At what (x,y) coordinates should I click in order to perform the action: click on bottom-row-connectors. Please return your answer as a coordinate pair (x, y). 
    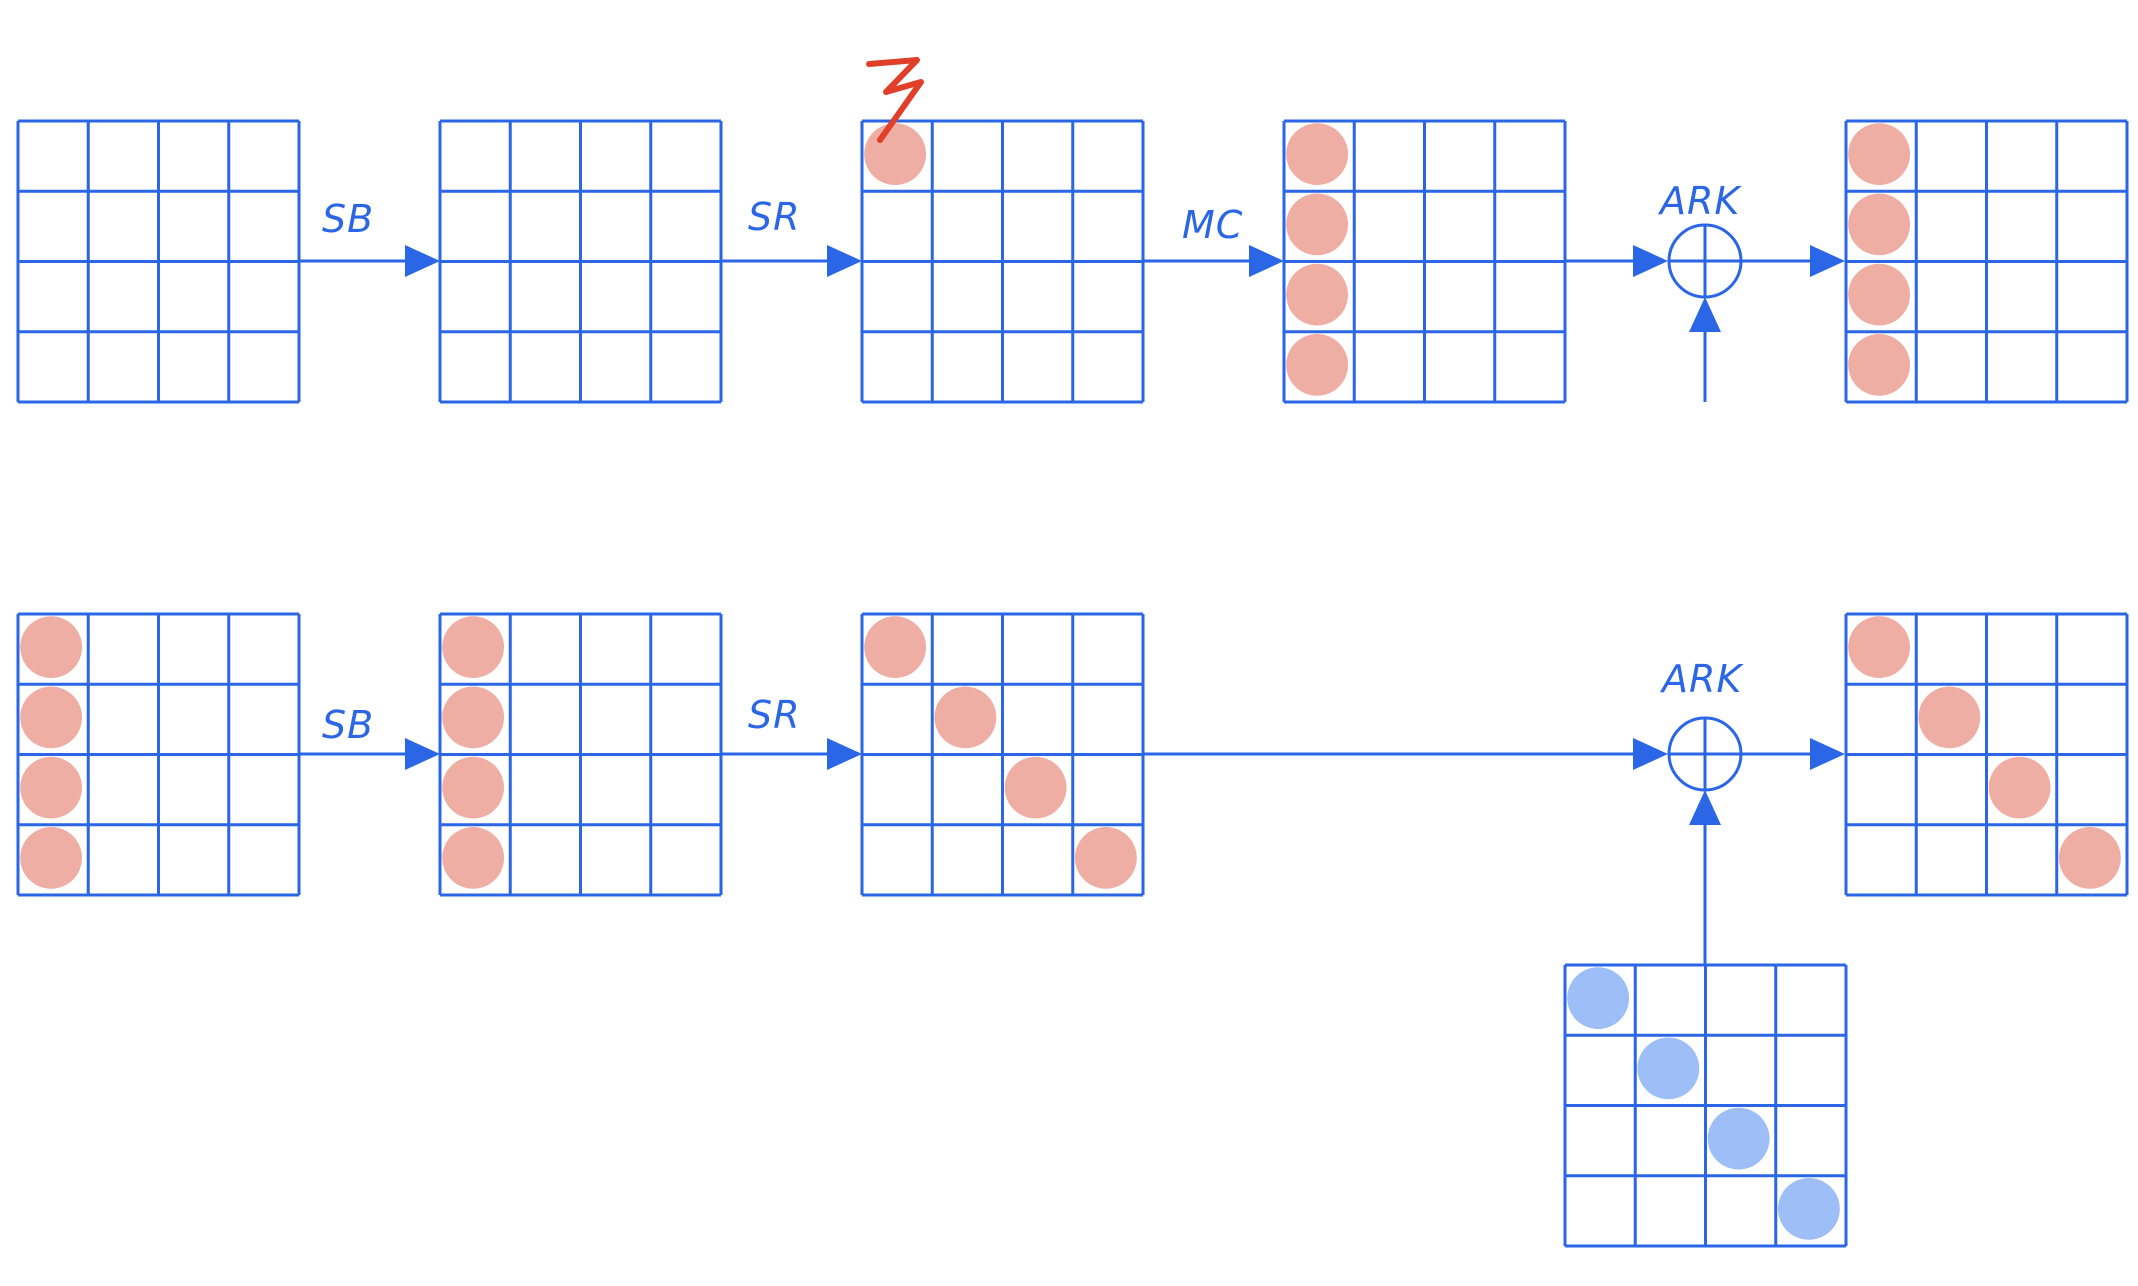
    Looking at the image, I should click on (1072, 840).